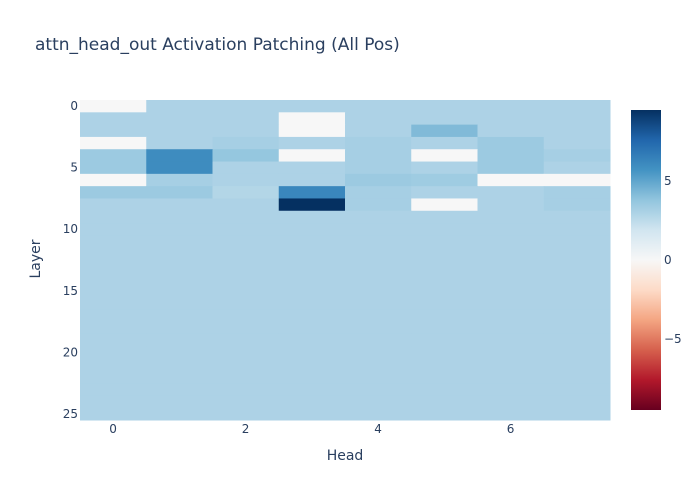 The height and width of the screenshot is (500, 700). What do you see at coordinates (673, 260) in the screenshot?
I see `colorbar-ticks: 5 0 −5` at bounding box center [673, 260].